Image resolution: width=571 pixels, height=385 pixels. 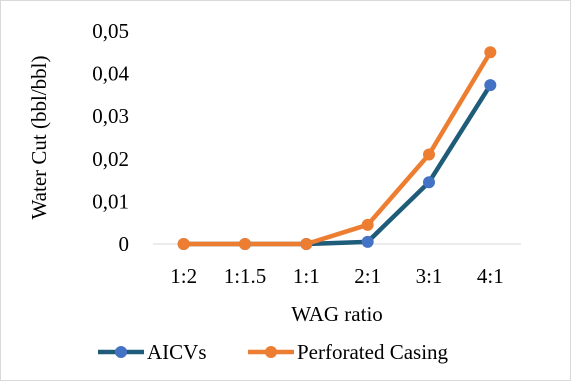 I want to click on x-tick-label: 4:1, so click(x=490, y=276).